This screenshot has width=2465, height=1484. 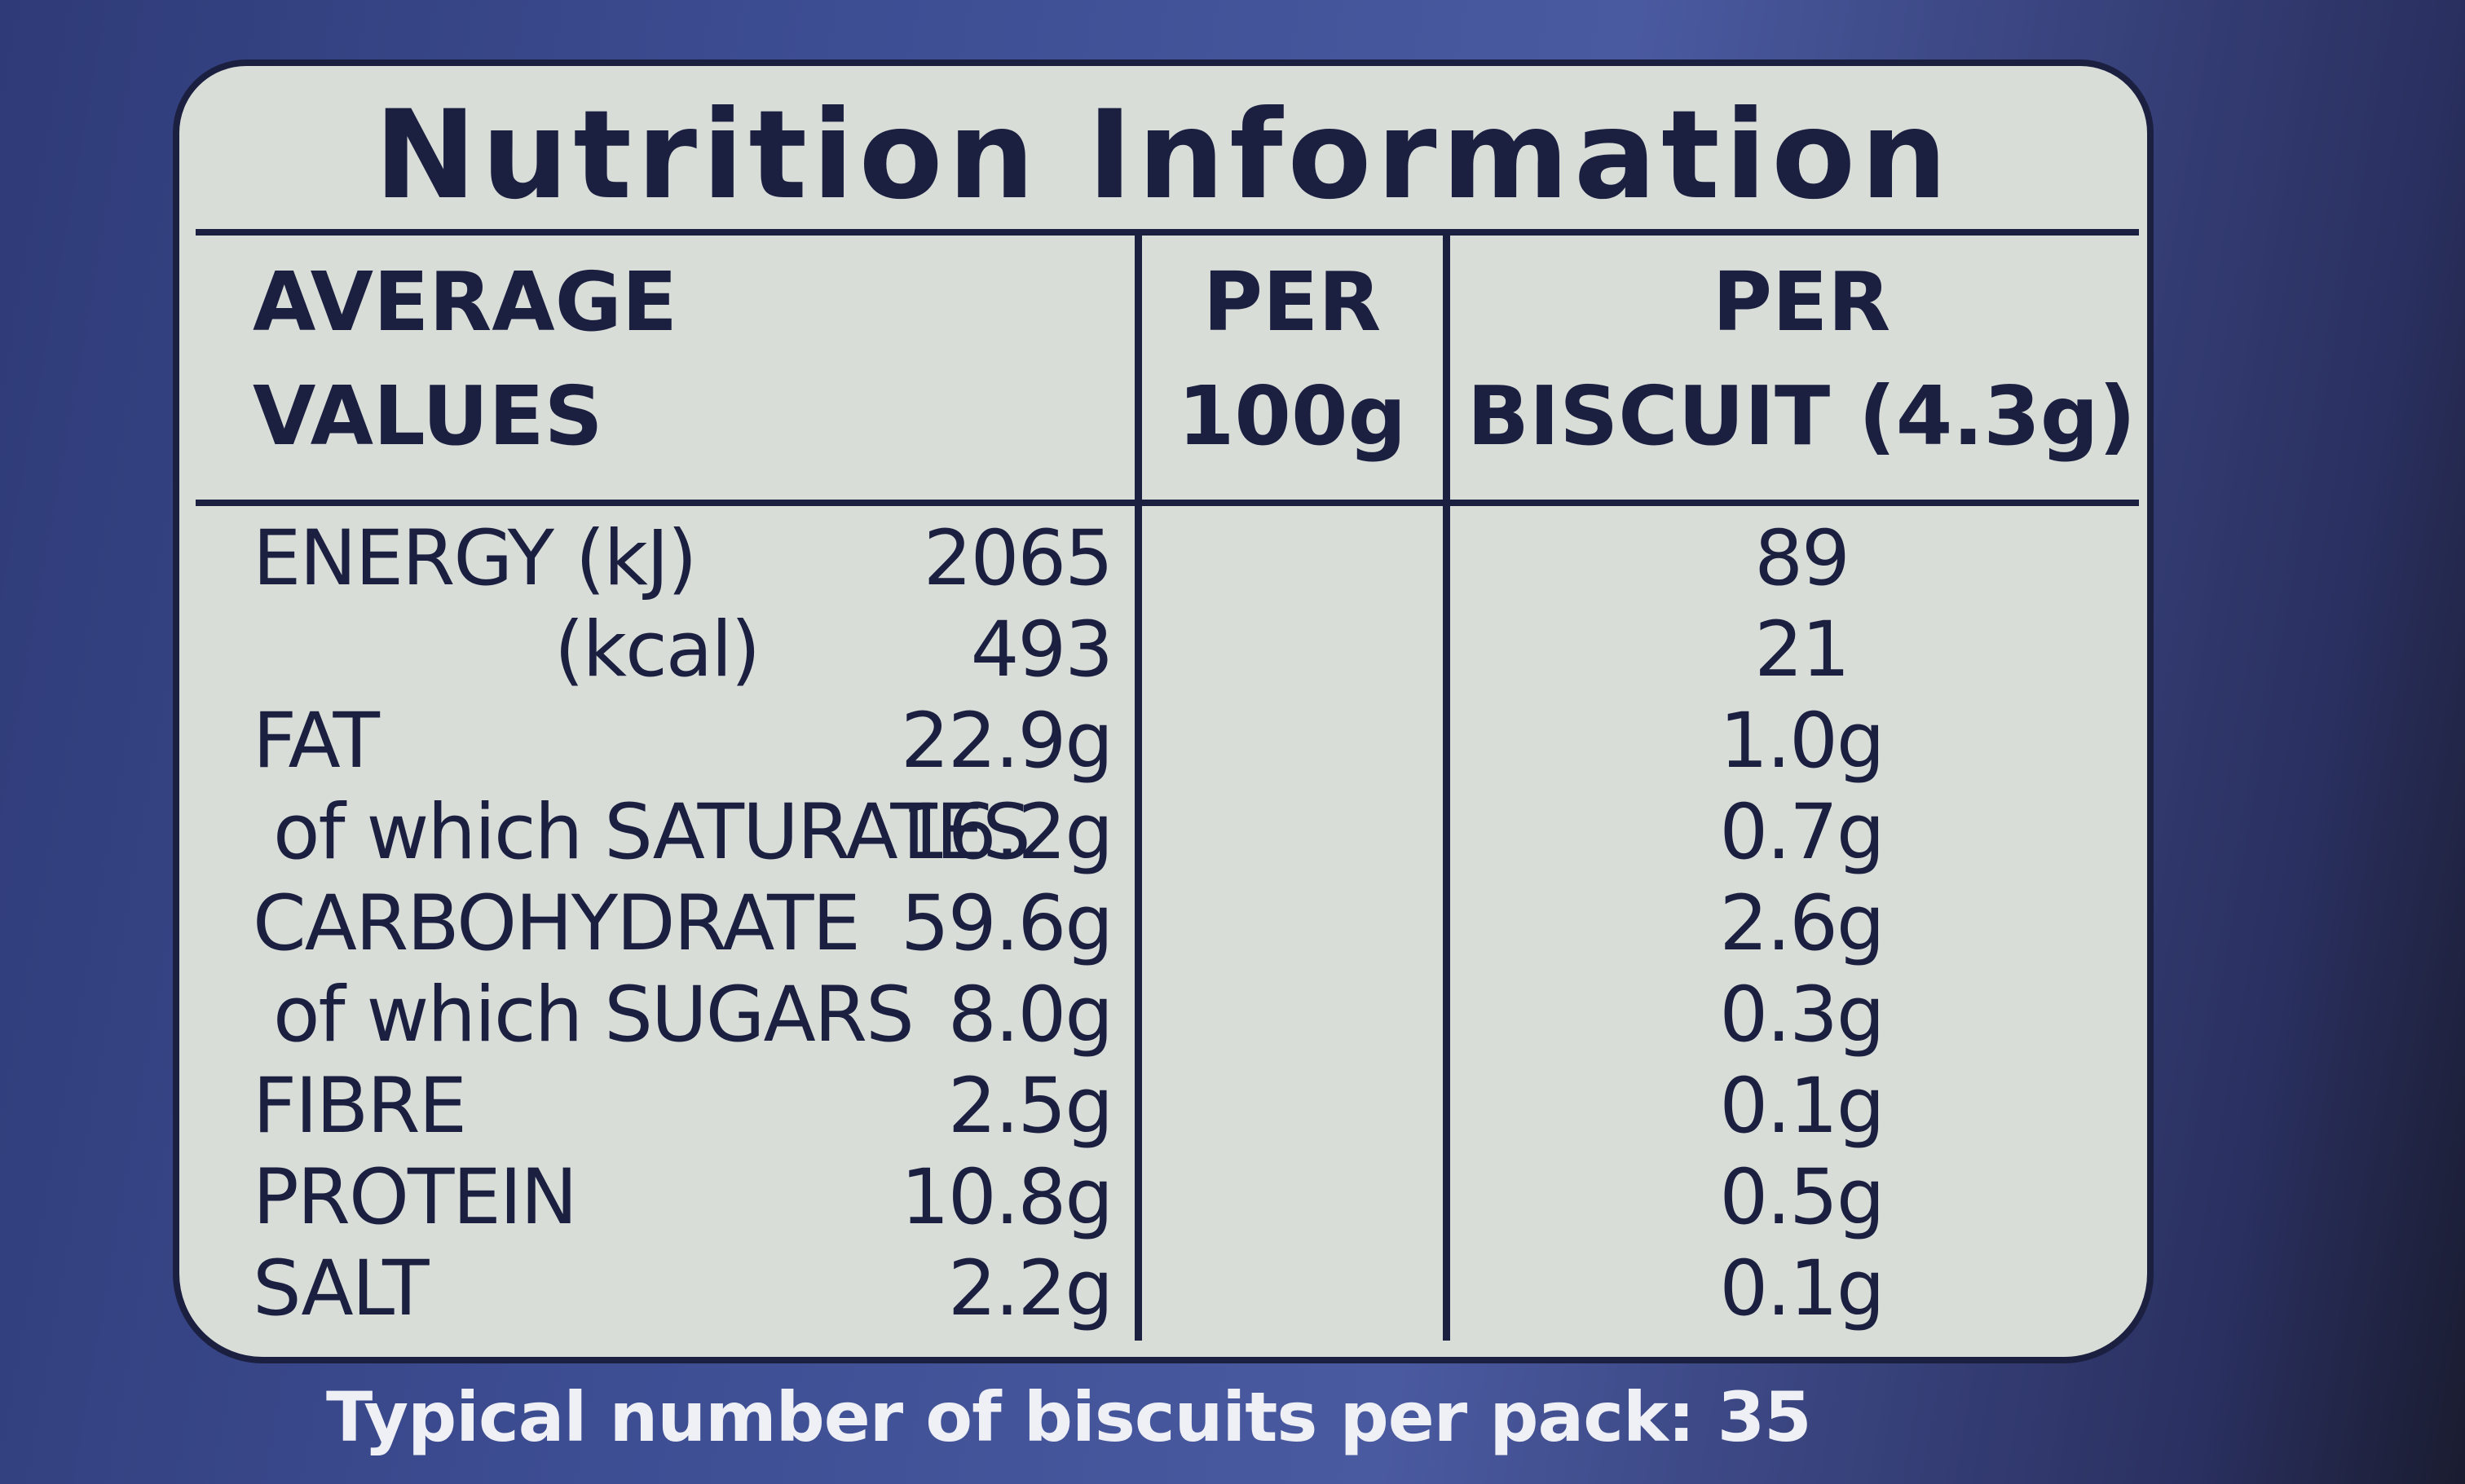 What do you see at coordinates (1018, 558) in the screenshot?
I see `nutrient-value: 2065` at bounding box center [1018, 558].